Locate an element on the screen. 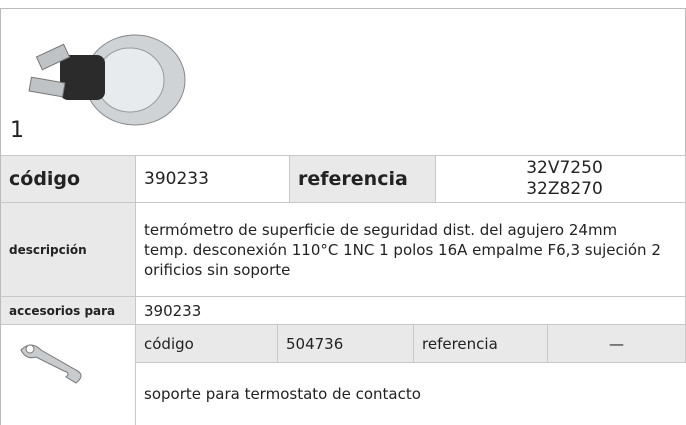 This screenshot has width=686, height=425. accessory-description: soporte para termostato de contacto is located at coordinates (282, 394).